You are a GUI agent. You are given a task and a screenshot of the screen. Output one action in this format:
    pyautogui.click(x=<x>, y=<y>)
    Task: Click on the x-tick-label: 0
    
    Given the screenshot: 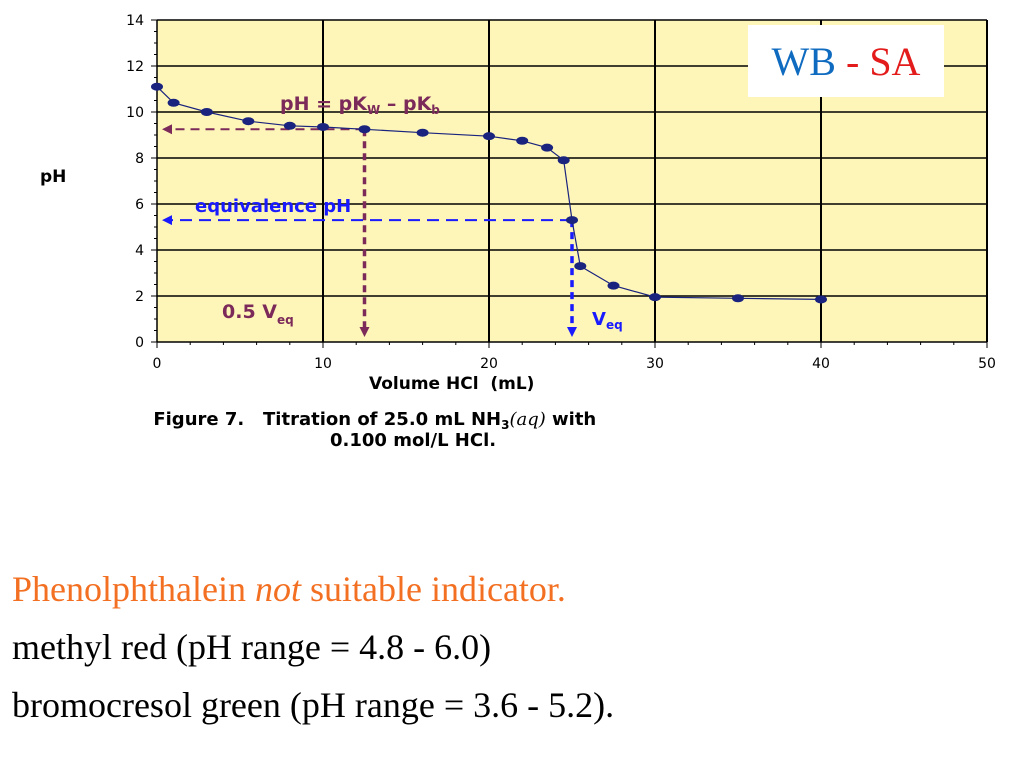 What is the action you would take?
    pyautogui.click(x=157, y=364)
    